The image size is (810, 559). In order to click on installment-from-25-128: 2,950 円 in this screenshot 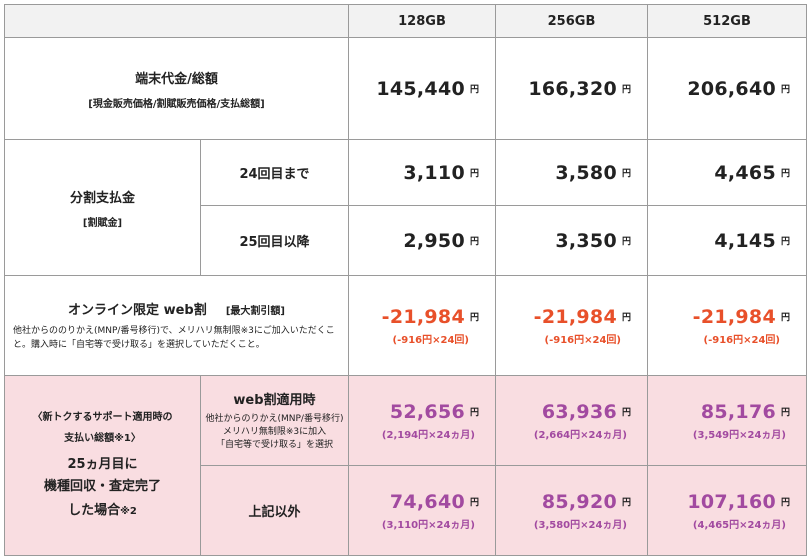, I will do `click(422, 240)`.